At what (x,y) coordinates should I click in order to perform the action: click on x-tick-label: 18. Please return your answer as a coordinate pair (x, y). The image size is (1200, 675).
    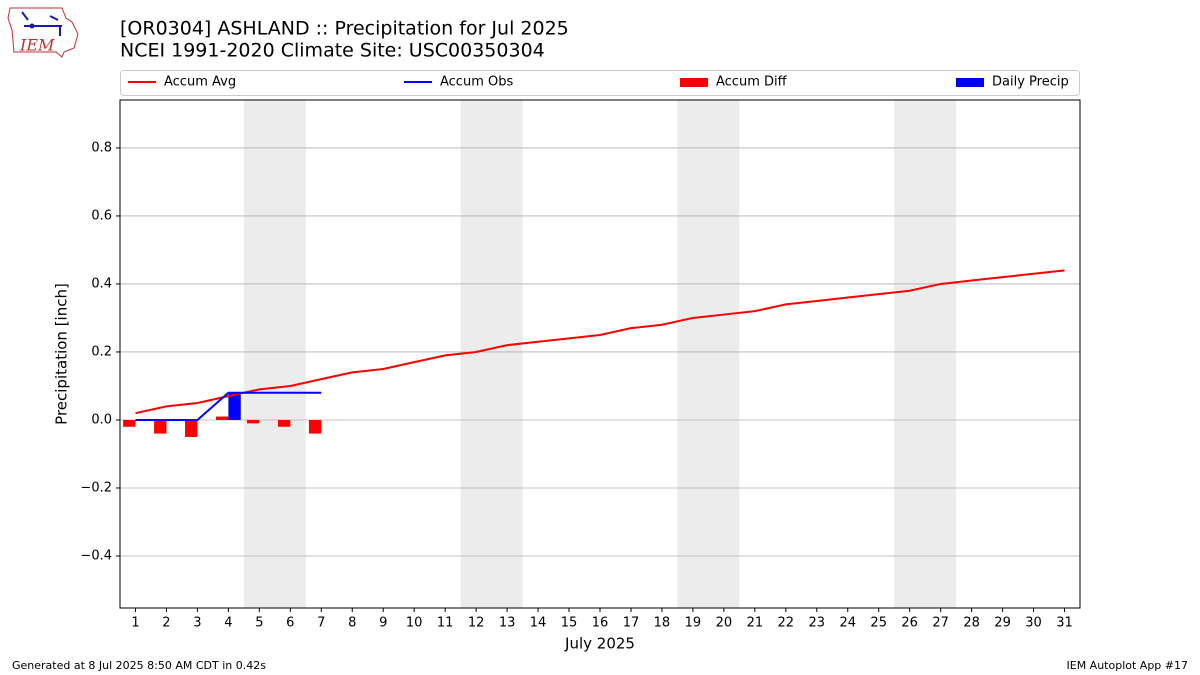
    Looking at the image, I should click on (662, 623).